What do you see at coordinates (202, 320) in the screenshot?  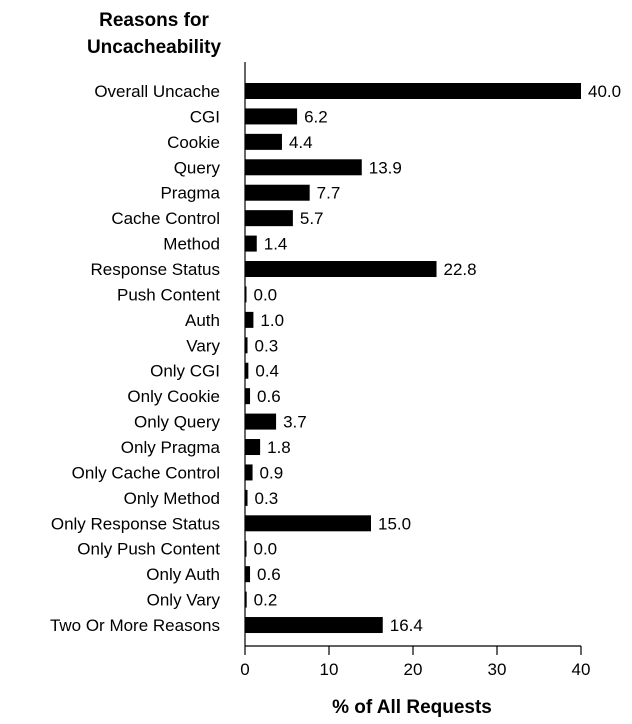 I see `category-label: Auth` at bounding box center [202, 320].